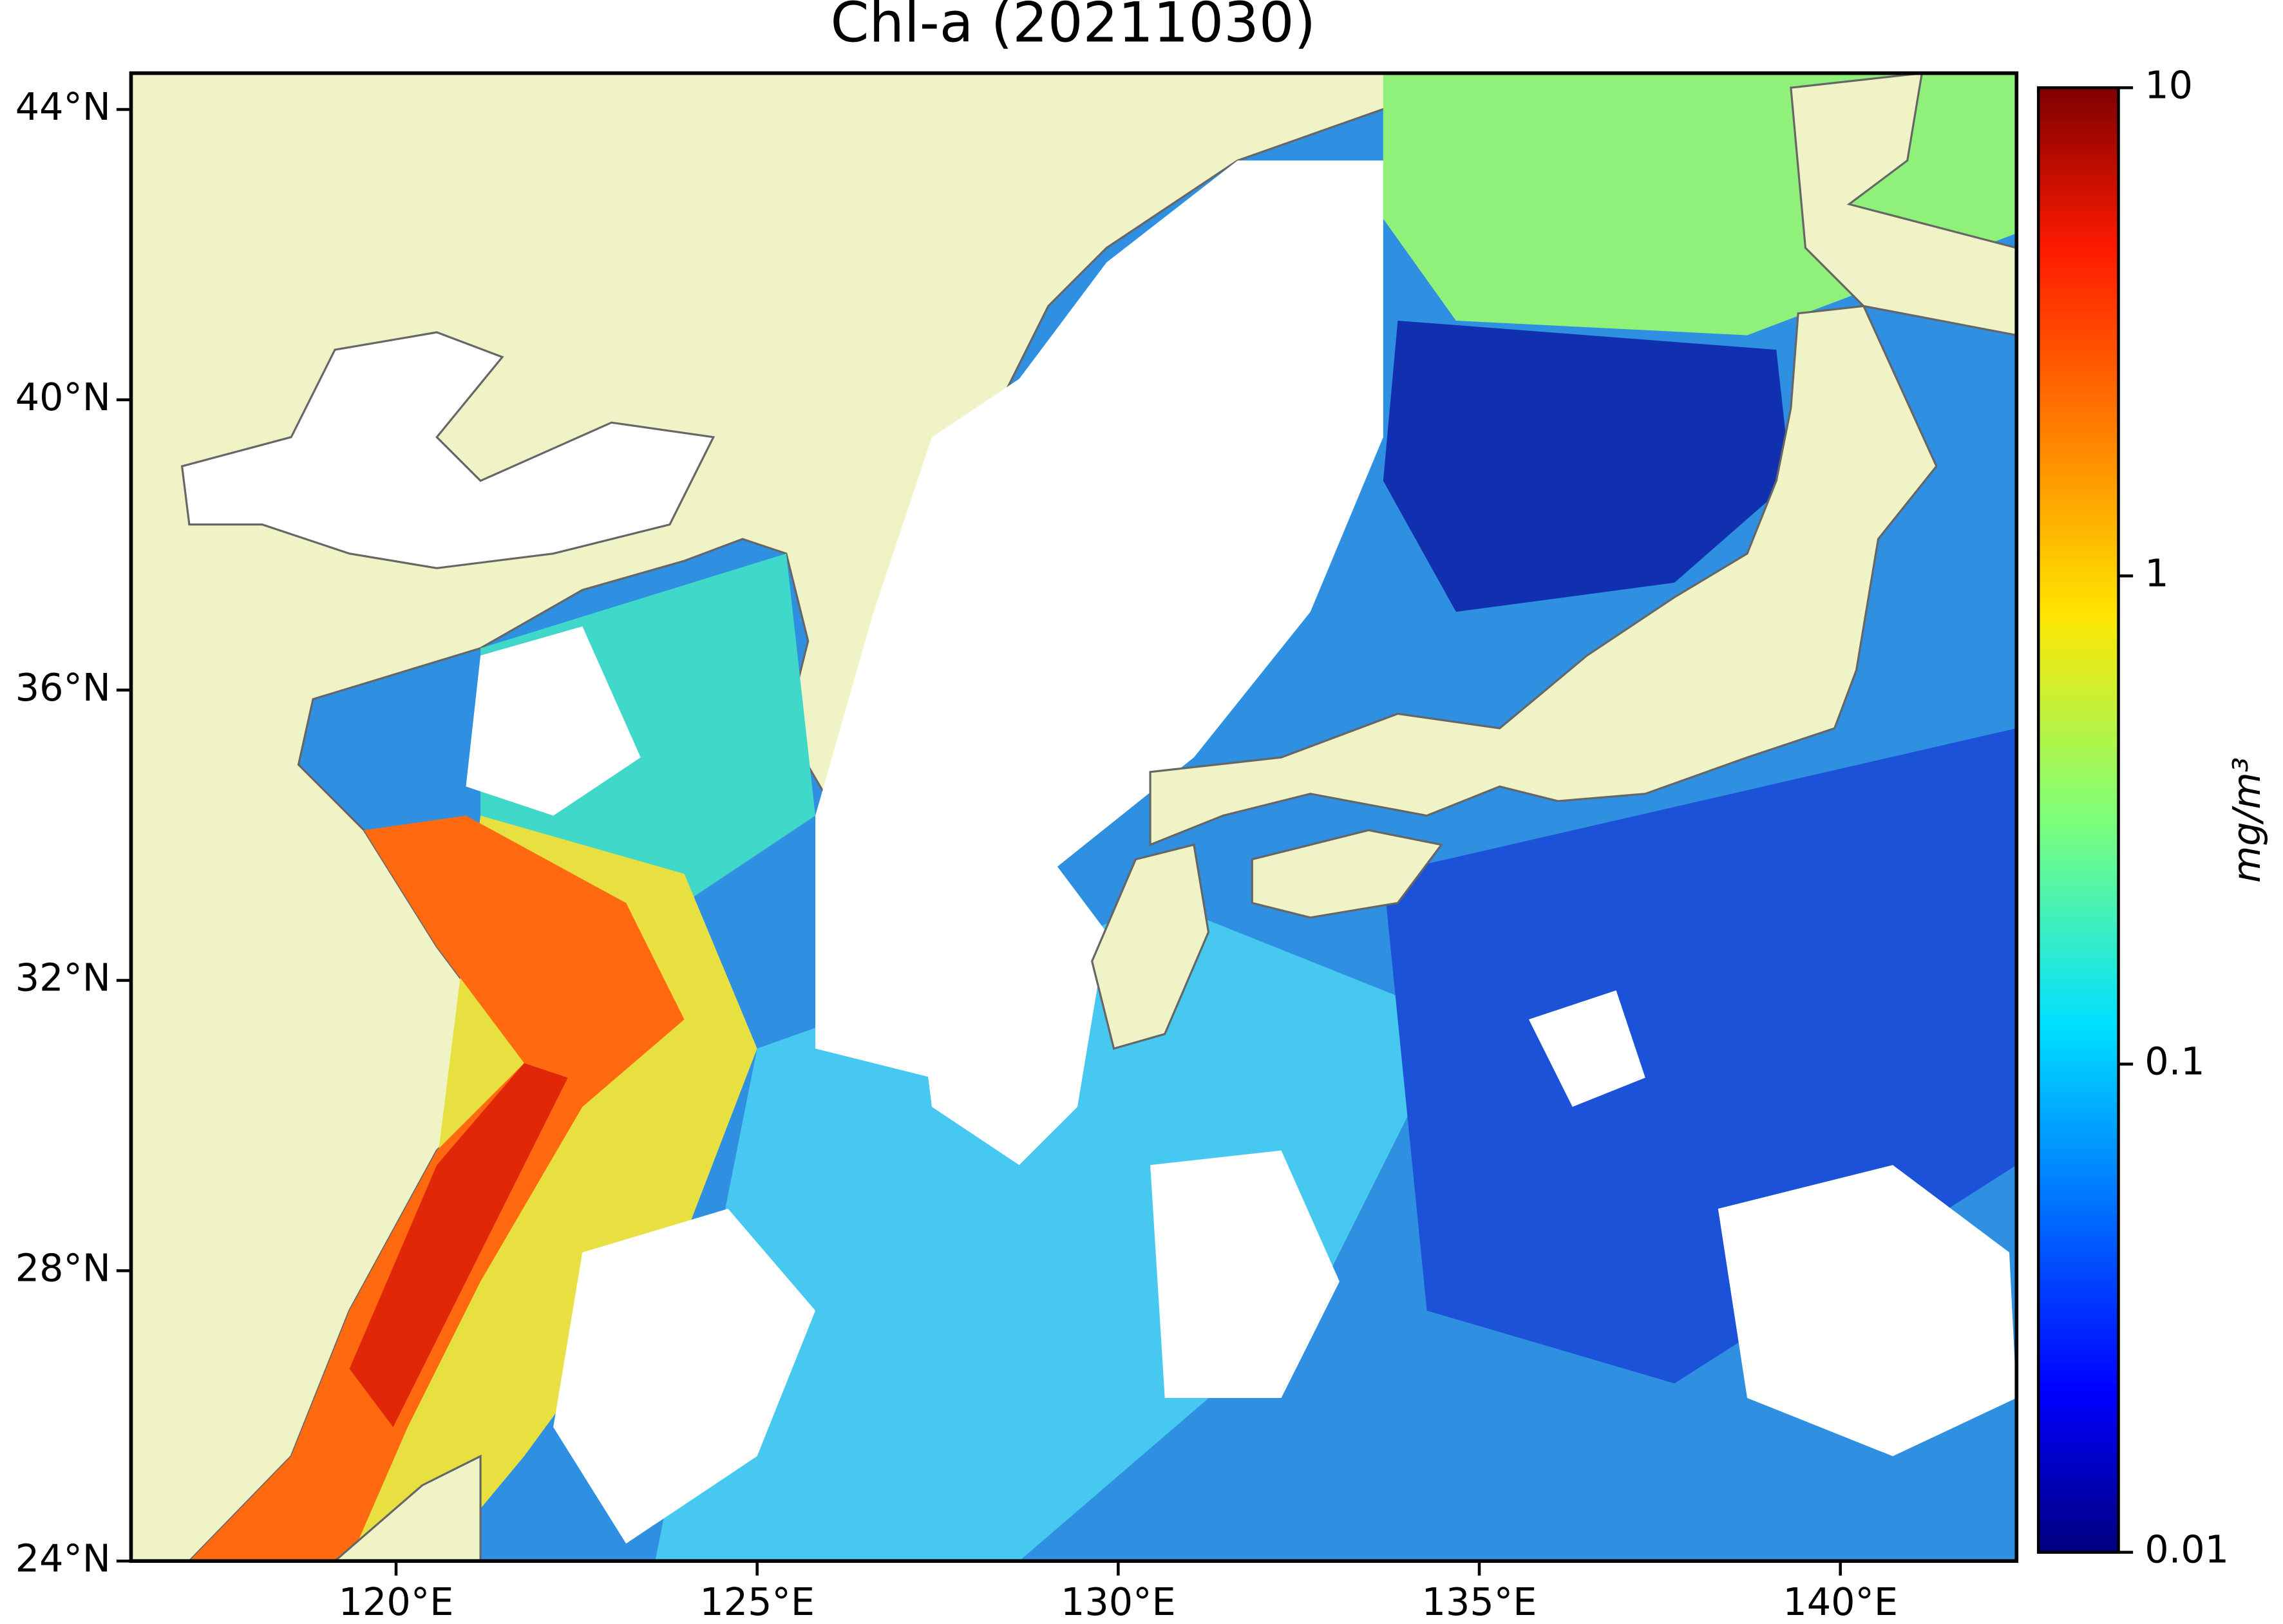  What do you see at coordinates (2169, 85) in the screenshot?
I see `colorbar-tick-label: 10` at bounding box center [2169, 85].